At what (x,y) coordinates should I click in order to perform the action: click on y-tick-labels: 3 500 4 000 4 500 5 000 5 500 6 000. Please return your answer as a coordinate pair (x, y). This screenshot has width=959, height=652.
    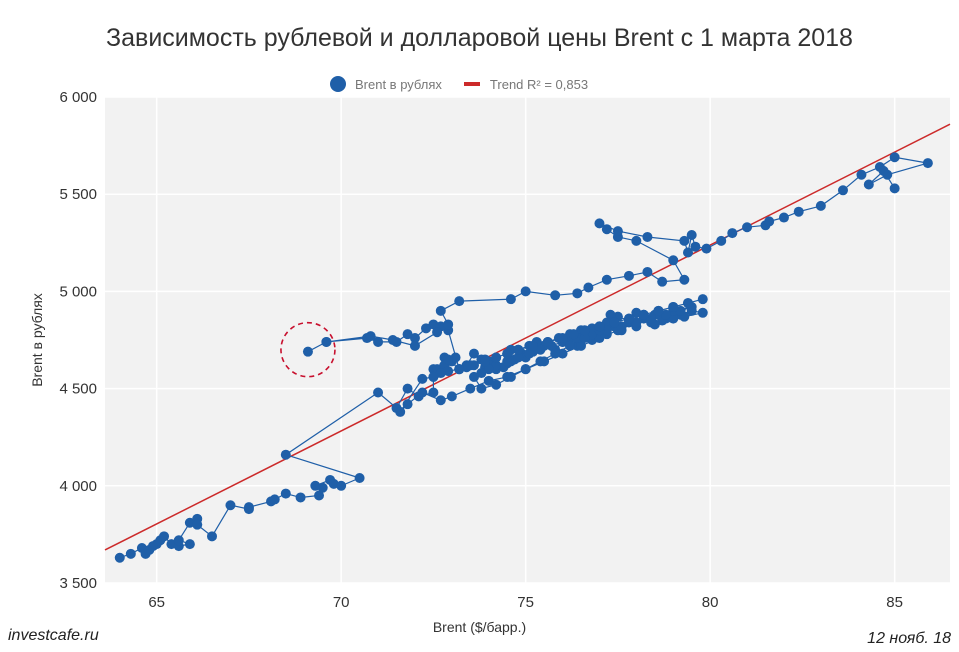
    Looking at the image, I should click on (78, 340).